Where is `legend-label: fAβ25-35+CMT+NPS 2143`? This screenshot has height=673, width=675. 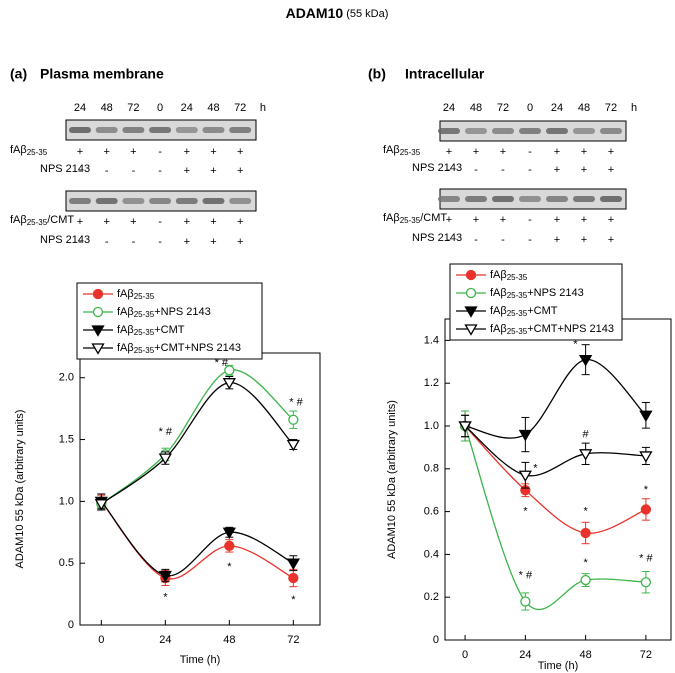
legend-label: fAβ25-35+CMT+NPS 2143 is located at coordinates (552, 329).